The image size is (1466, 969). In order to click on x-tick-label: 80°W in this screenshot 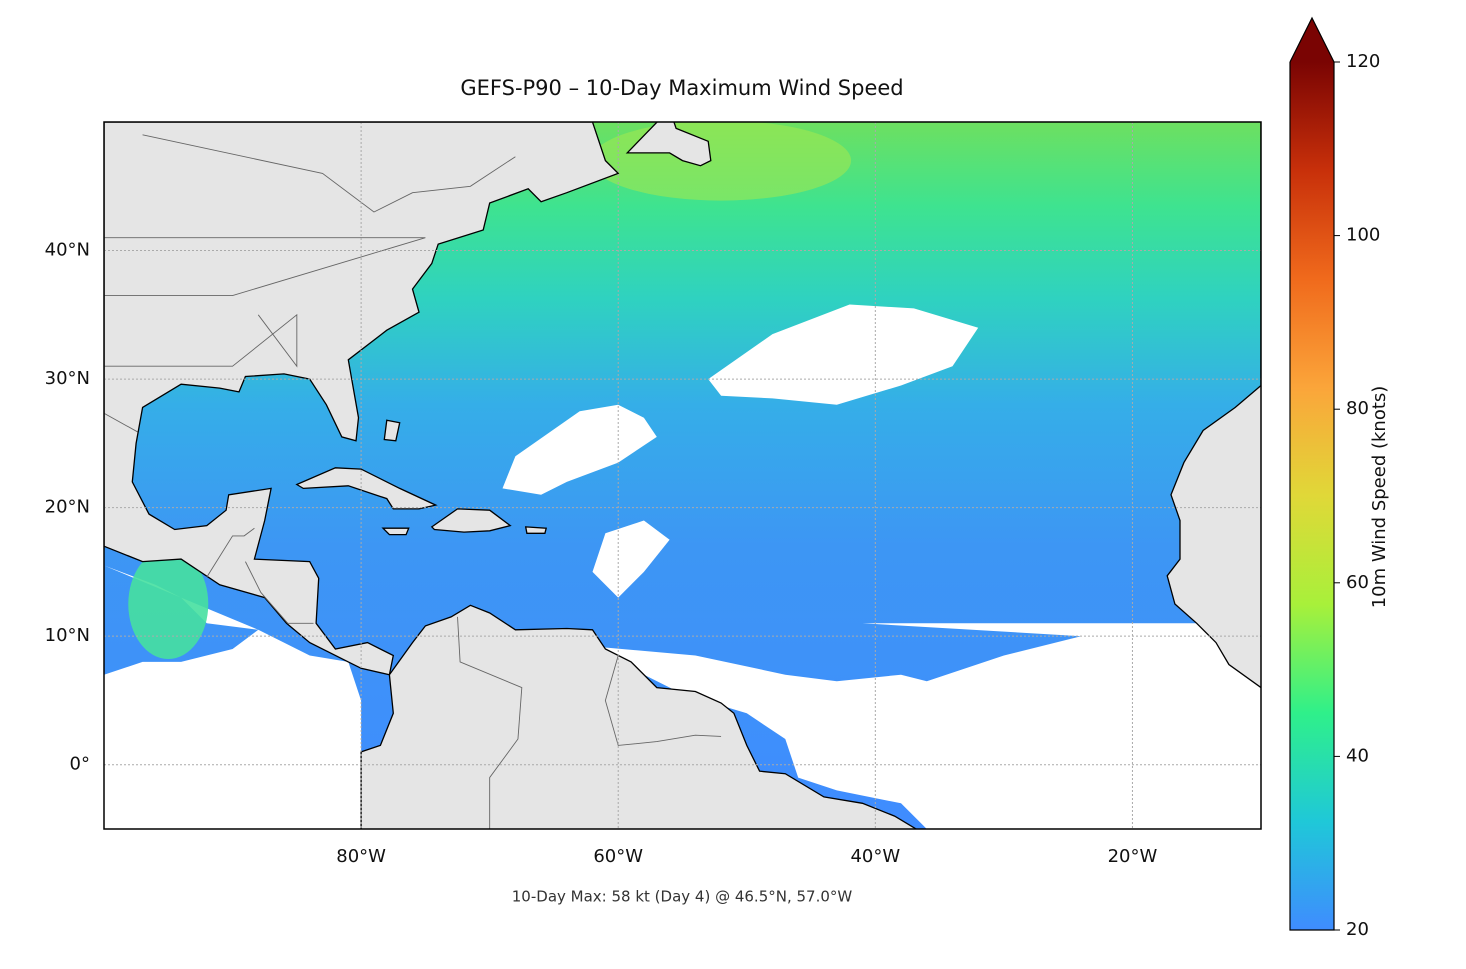, I will do `click(361, 856)`.